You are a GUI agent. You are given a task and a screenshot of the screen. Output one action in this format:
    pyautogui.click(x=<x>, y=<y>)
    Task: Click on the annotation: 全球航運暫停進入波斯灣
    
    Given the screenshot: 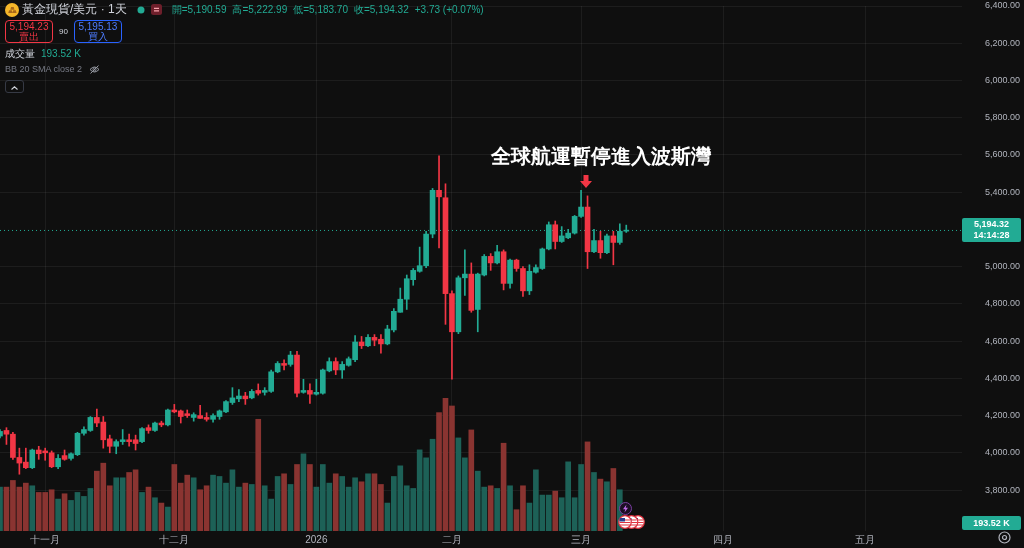 What is the action you would take?
    pyautogui.click(x=601, y=156)
    